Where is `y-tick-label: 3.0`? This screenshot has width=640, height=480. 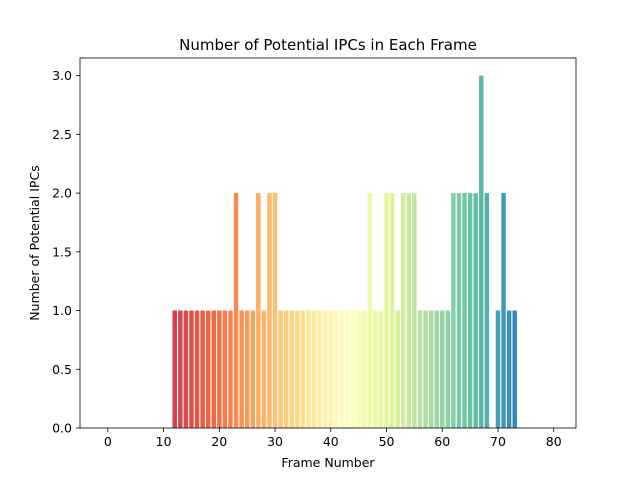 y-tick-label: 3.0 is located at coordinates (62, 75).